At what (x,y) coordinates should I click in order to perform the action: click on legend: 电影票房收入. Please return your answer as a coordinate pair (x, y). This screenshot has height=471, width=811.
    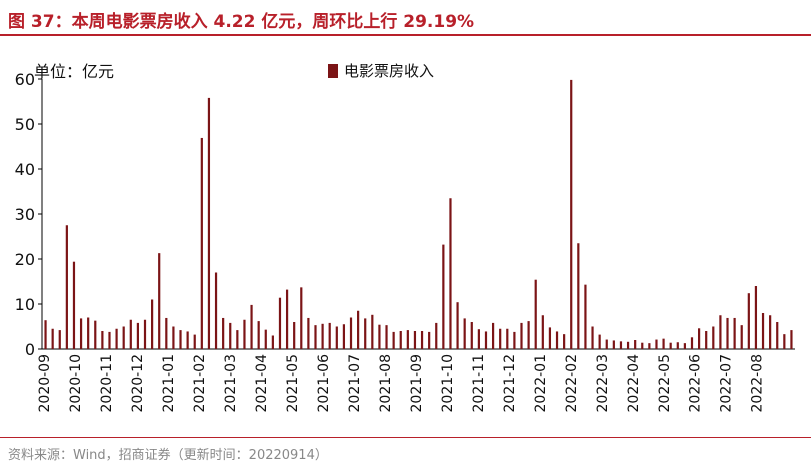
    Looking at the image, I should click on (381, 70).